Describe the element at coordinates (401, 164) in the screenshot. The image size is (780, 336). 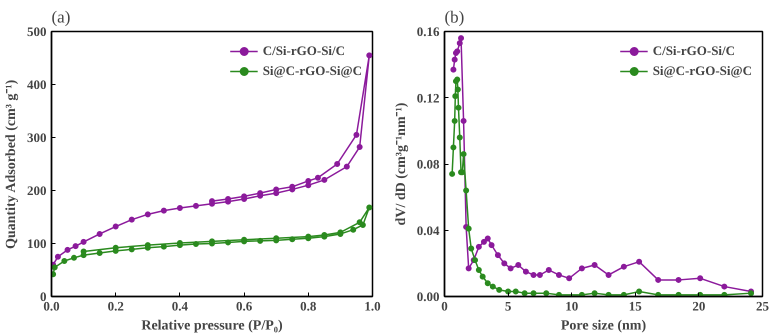
I see `y-axis-title: dV/ dD (cm³g⁻¹nm⁻¹)` at that location.